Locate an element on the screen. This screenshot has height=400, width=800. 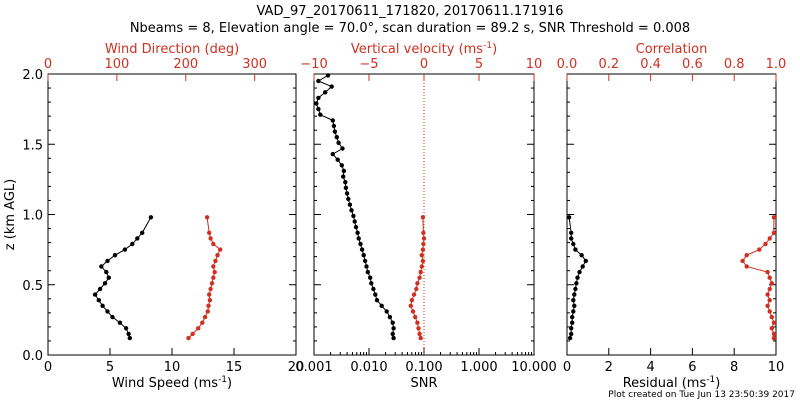
y-axis-label: z (km AGL) is located at coordinates (10, 214).